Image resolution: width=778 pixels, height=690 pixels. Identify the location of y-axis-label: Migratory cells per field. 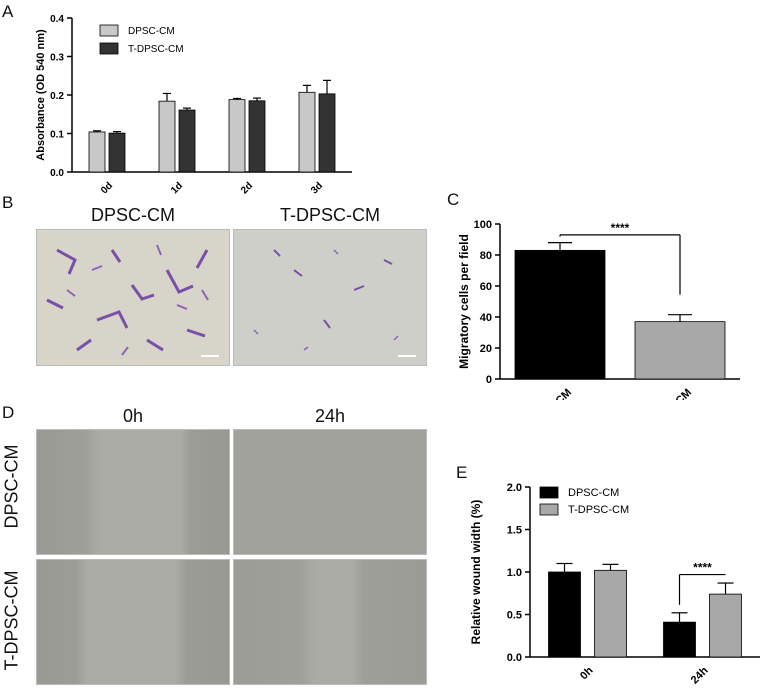
(464, 301).